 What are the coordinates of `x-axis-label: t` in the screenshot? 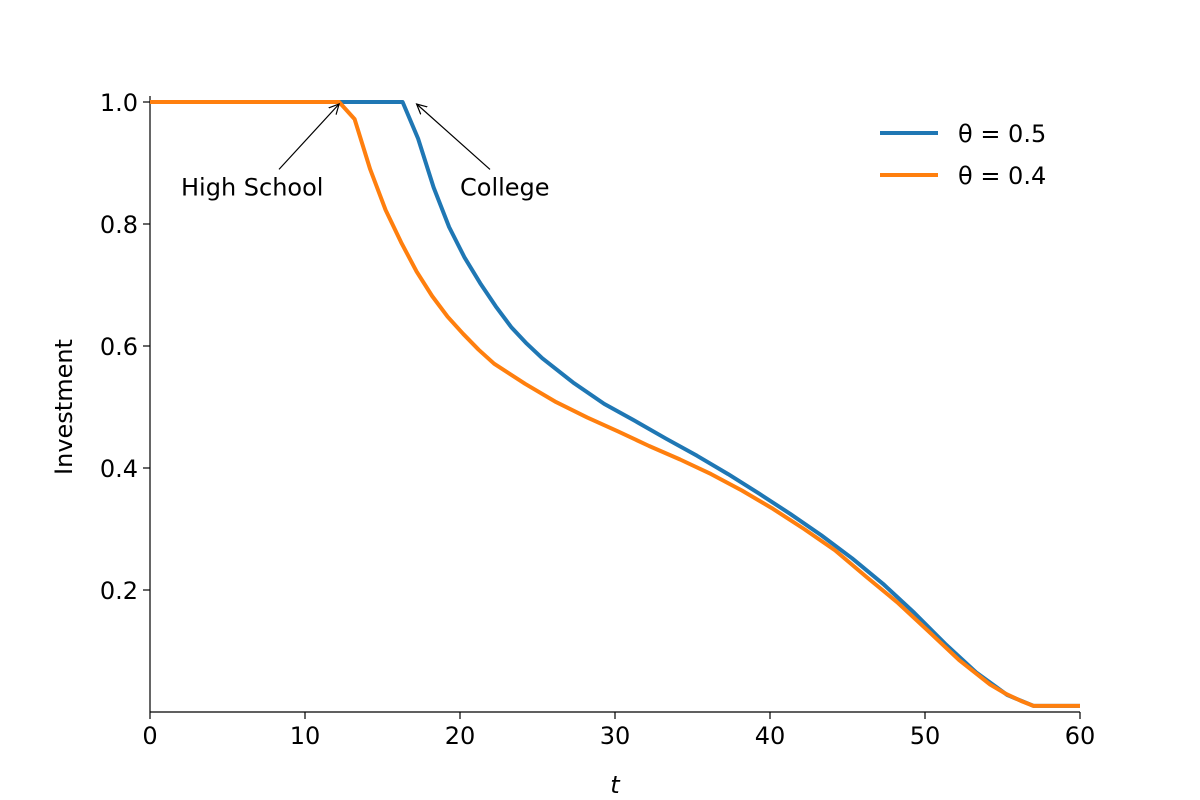 It's located at (615, 785).